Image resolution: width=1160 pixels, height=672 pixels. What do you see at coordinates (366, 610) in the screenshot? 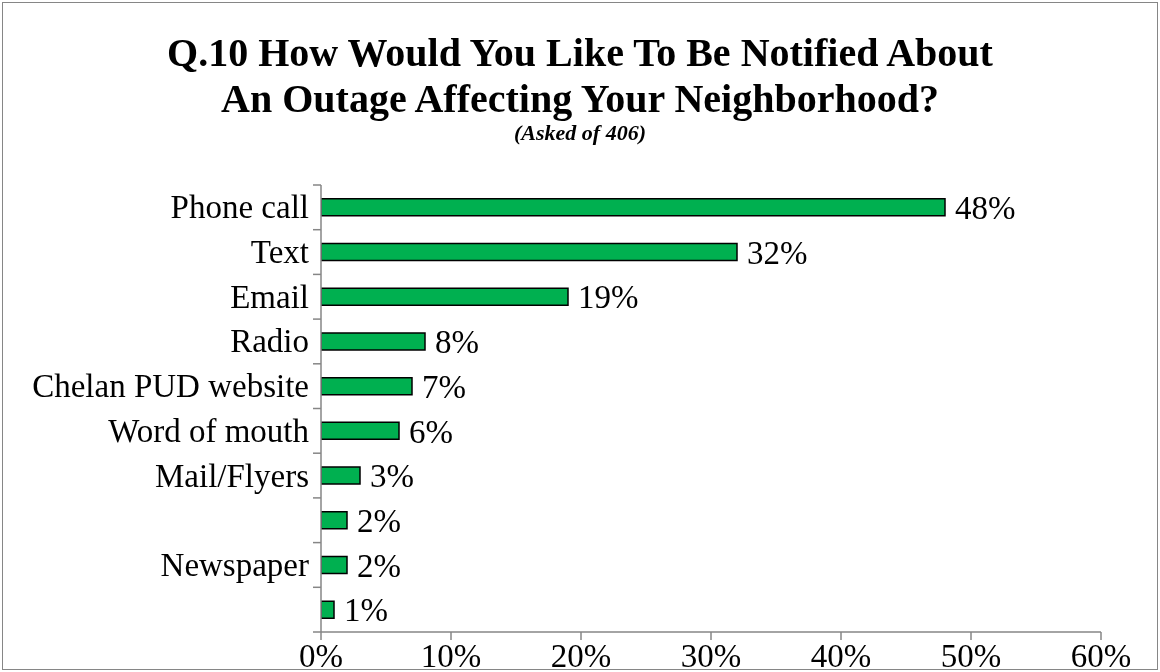
I see `data-label: 1%` at bounding box center [366, 610].